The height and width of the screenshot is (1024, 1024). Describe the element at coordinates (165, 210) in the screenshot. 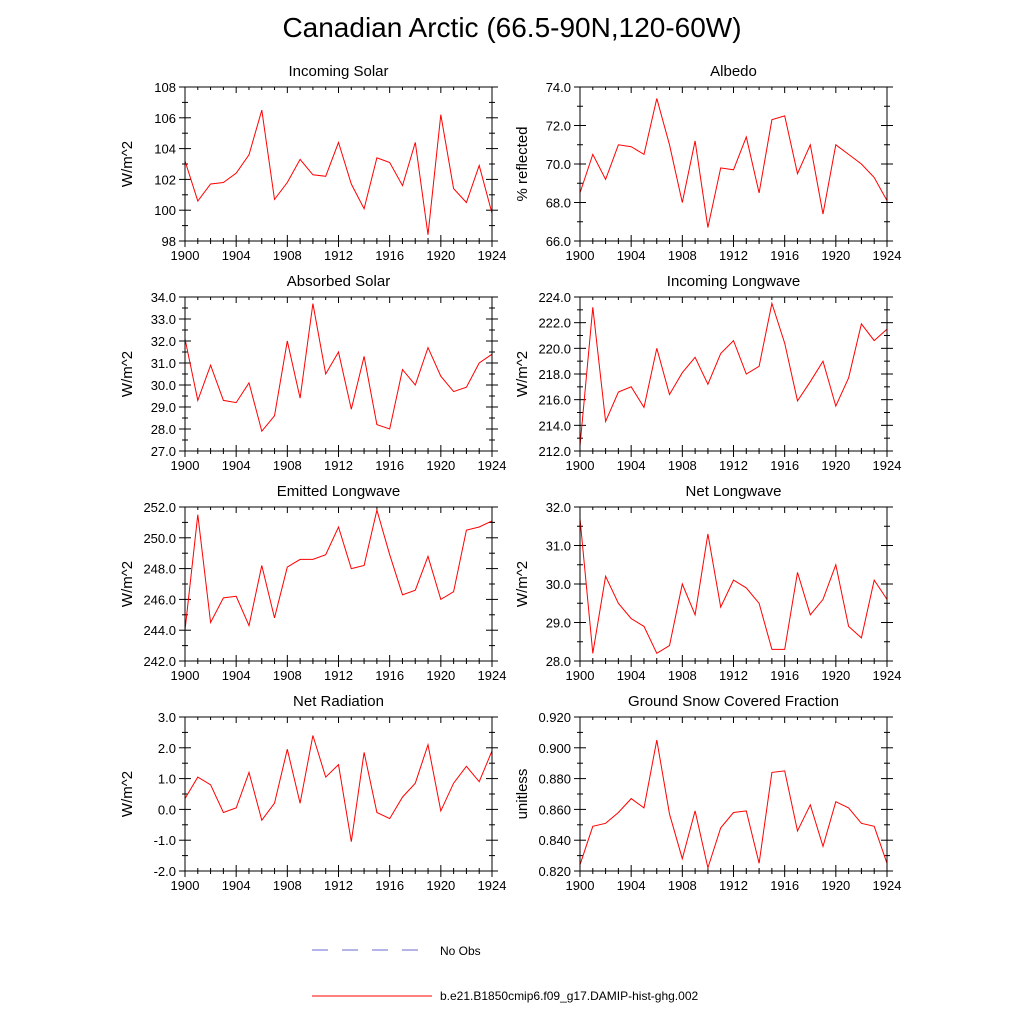

I see `y-tick-label: 100` at that location.